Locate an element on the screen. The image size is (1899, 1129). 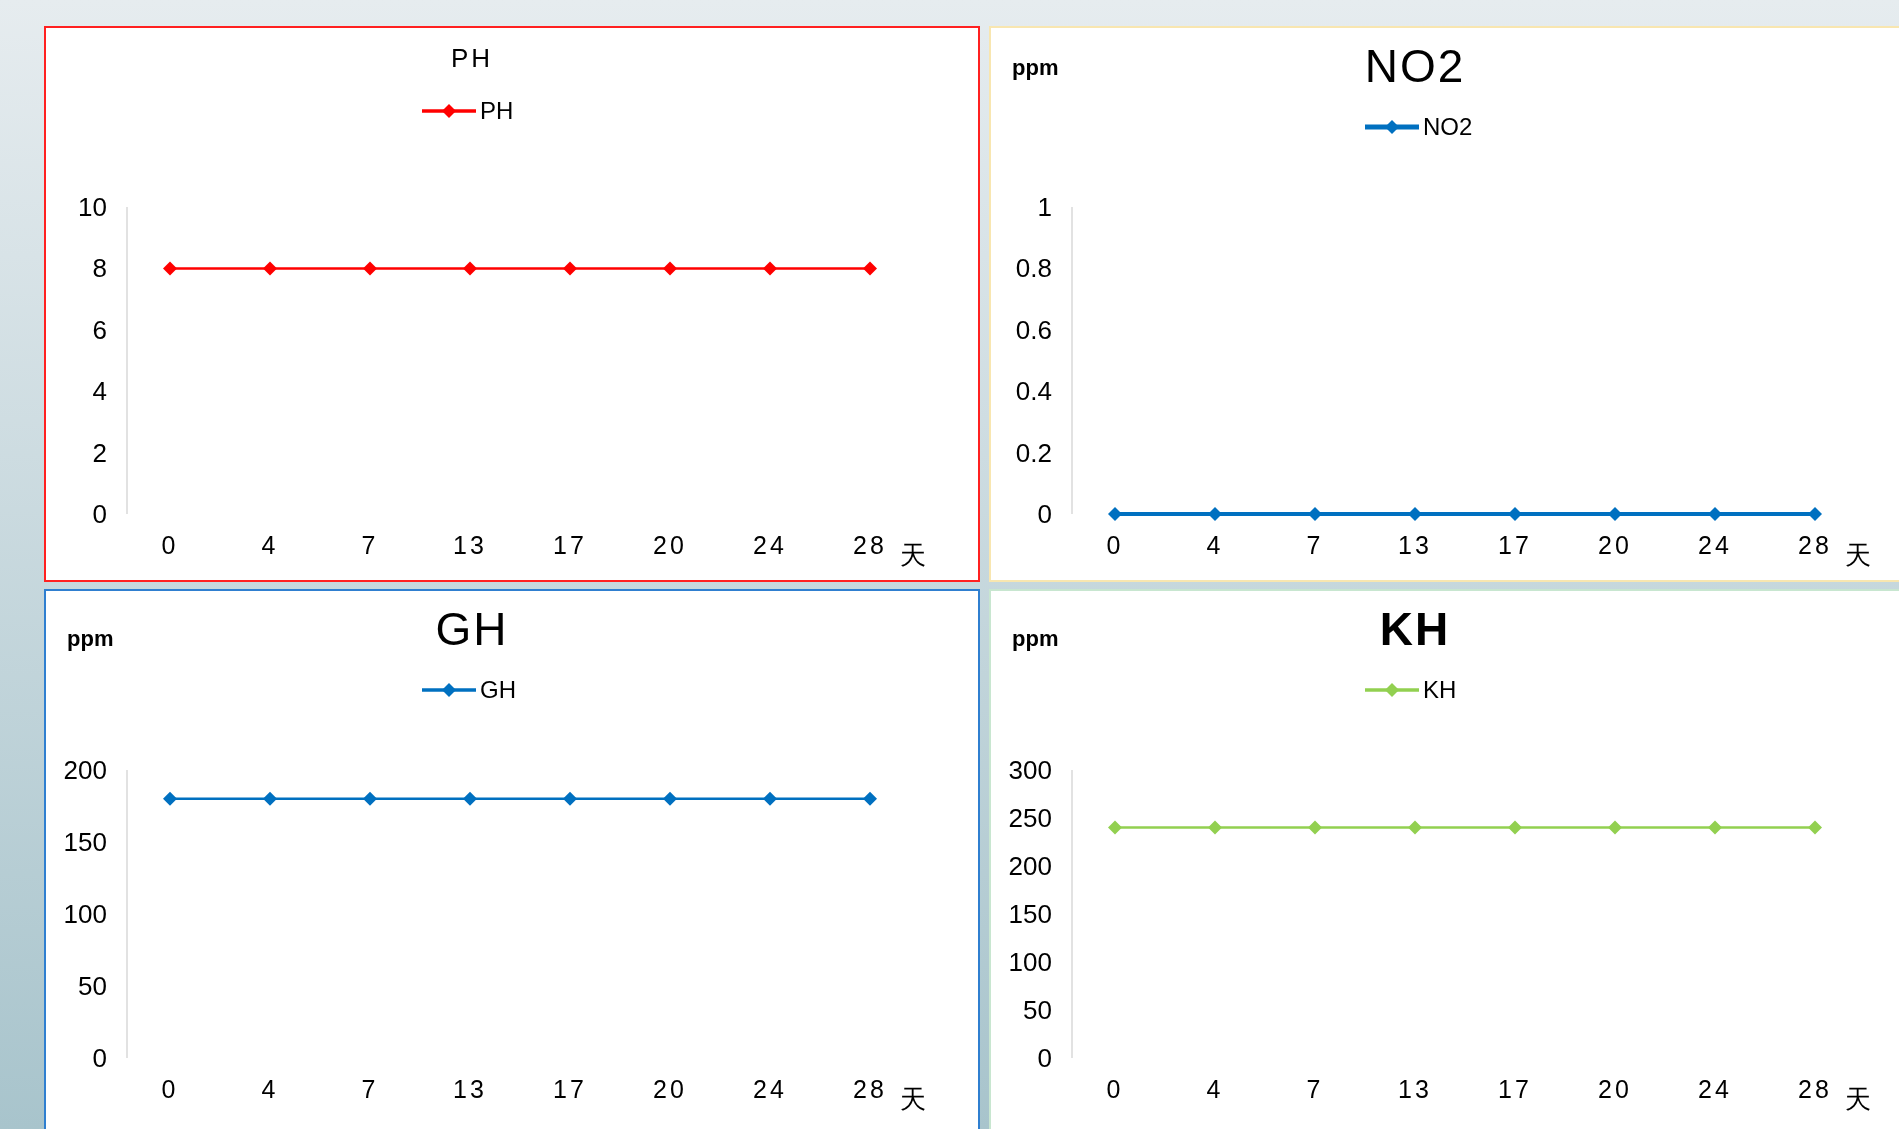
y-tick-label: 6 is located at coordinates (99, 329).